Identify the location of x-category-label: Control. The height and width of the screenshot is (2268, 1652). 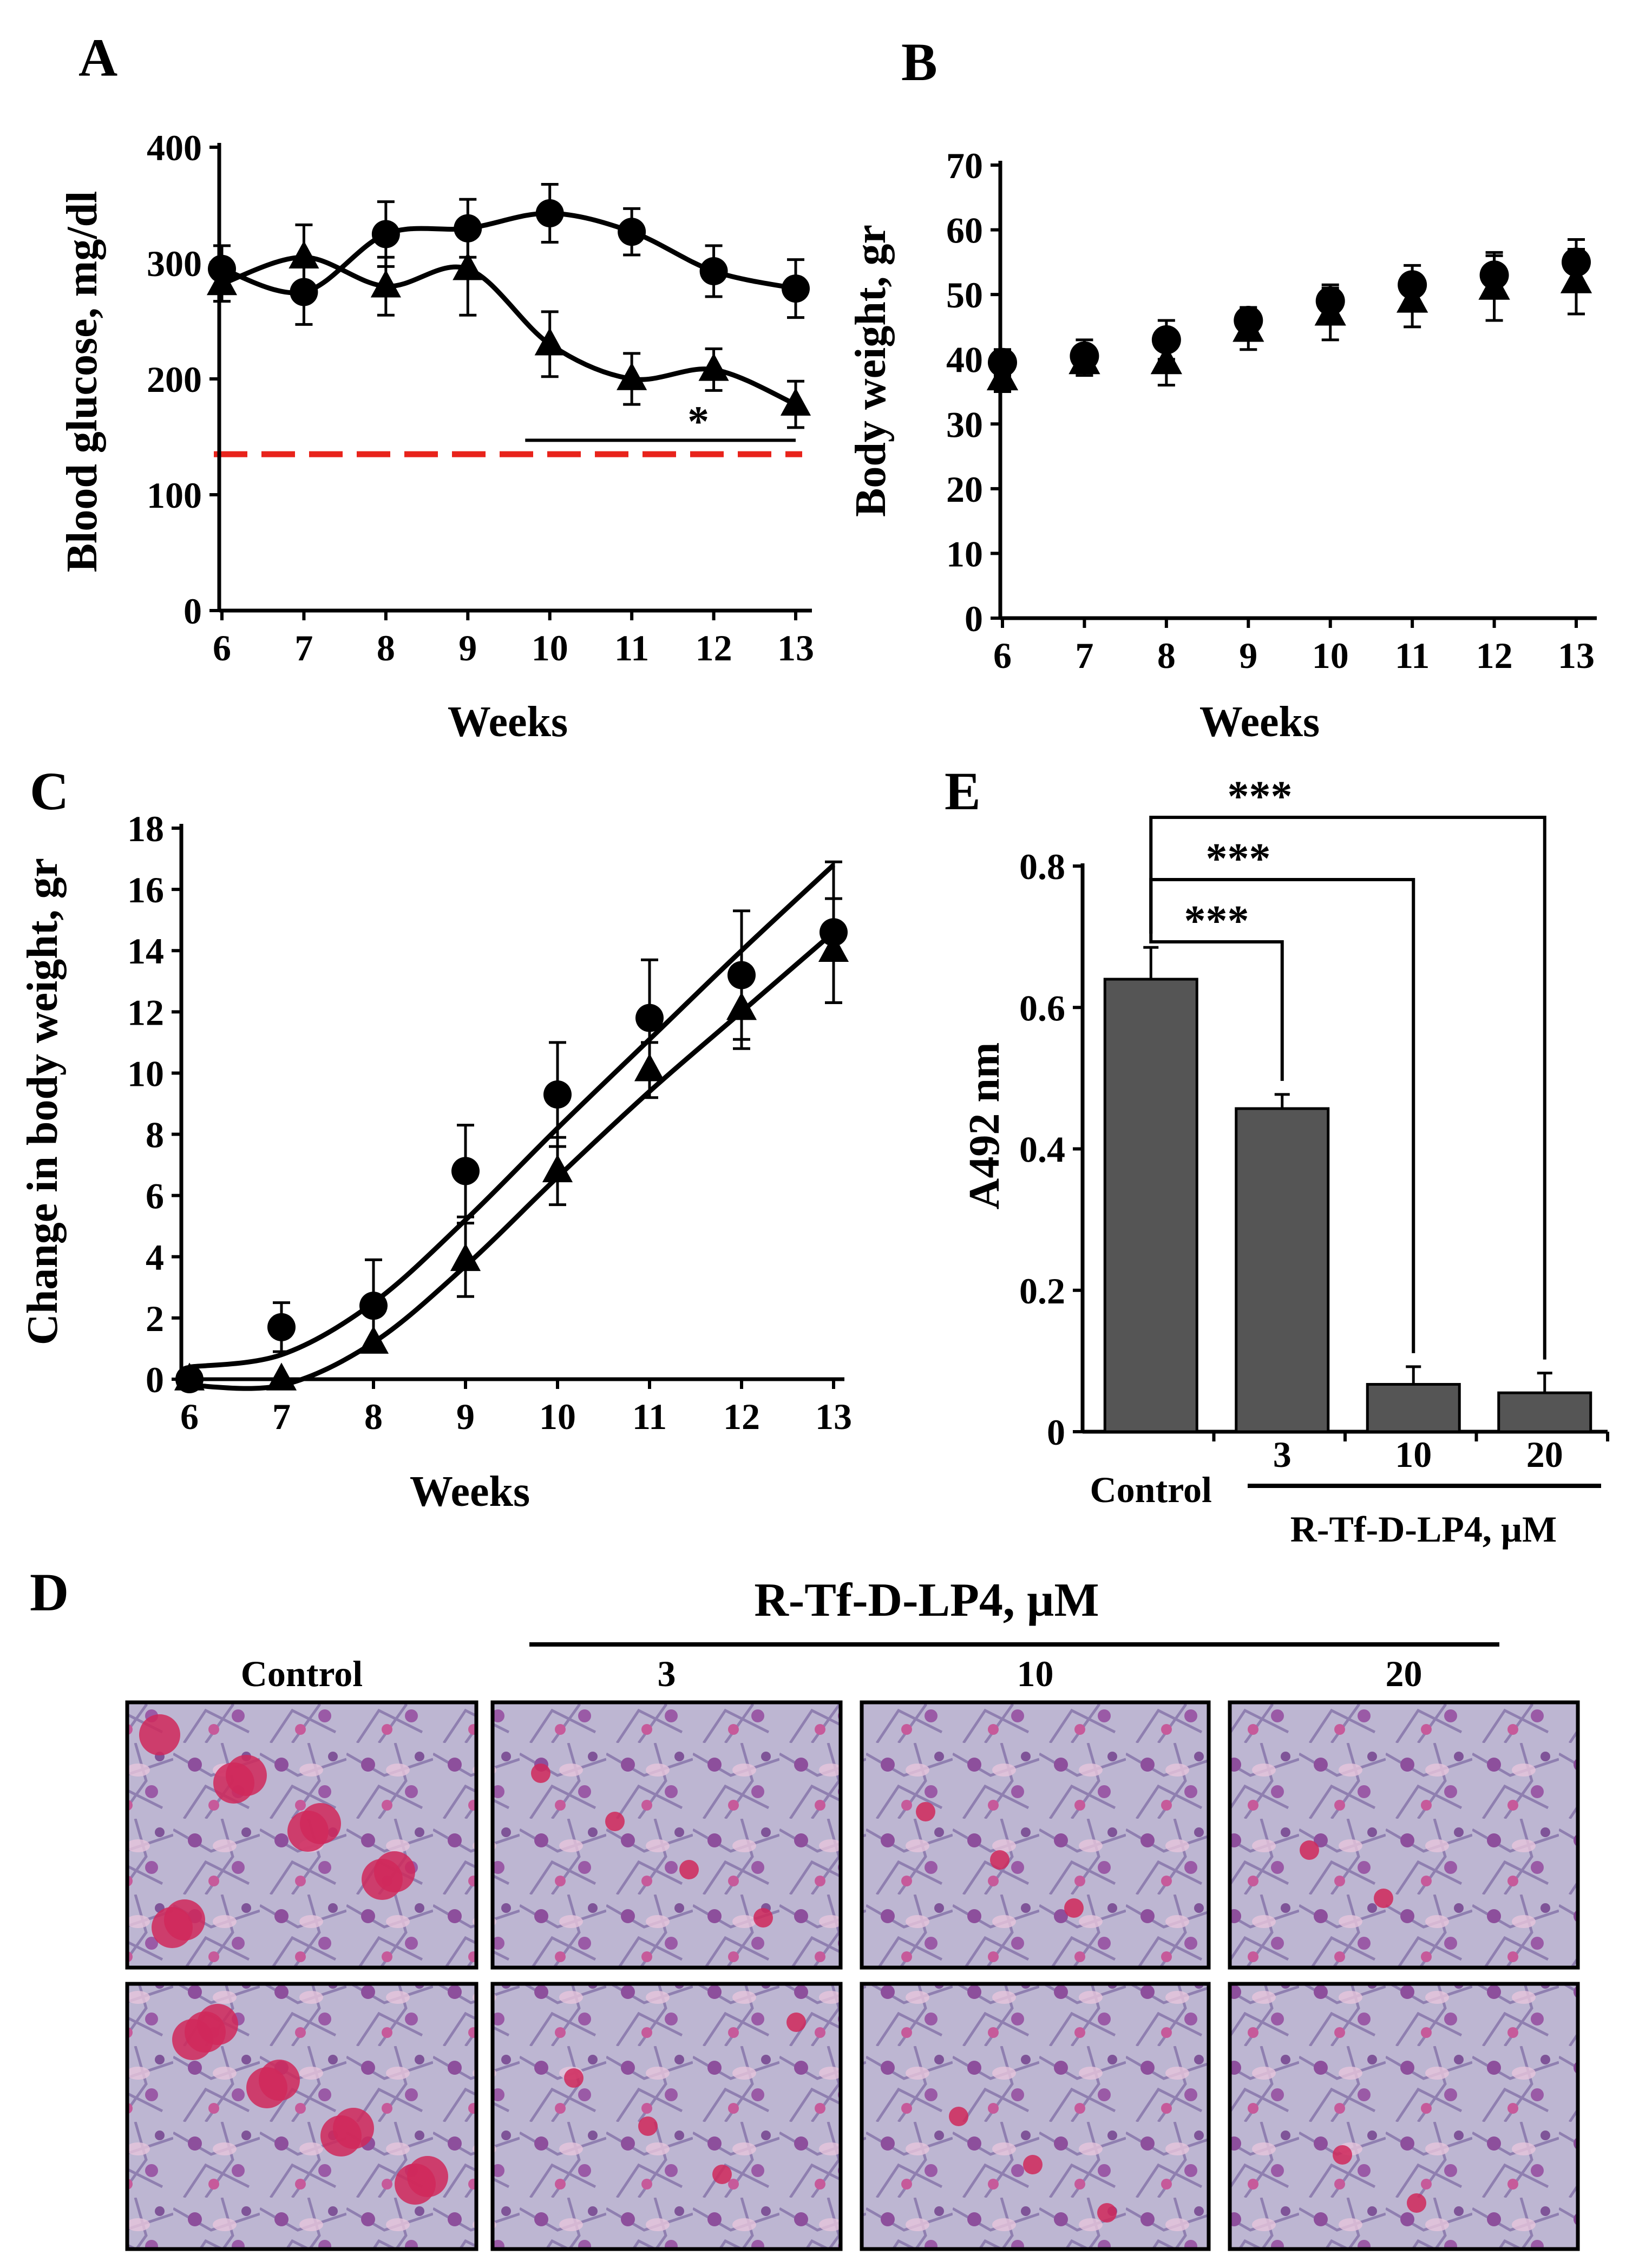
(1151, 1489).